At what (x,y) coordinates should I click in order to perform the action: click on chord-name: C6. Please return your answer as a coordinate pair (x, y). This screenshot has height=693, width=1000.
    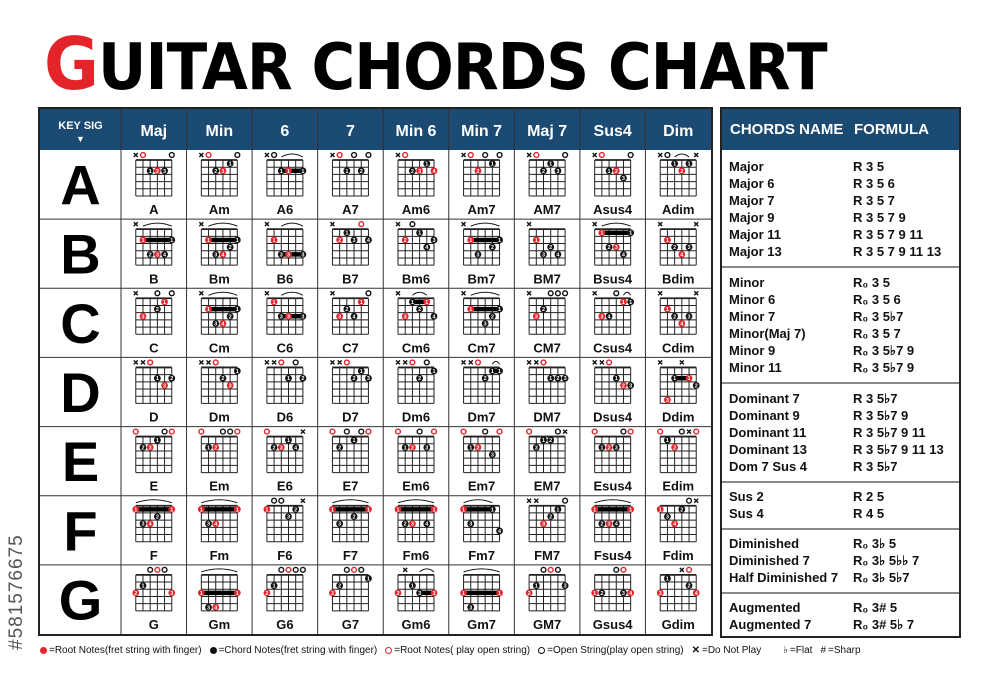
    Looking at the image, I should click on (285, 347).